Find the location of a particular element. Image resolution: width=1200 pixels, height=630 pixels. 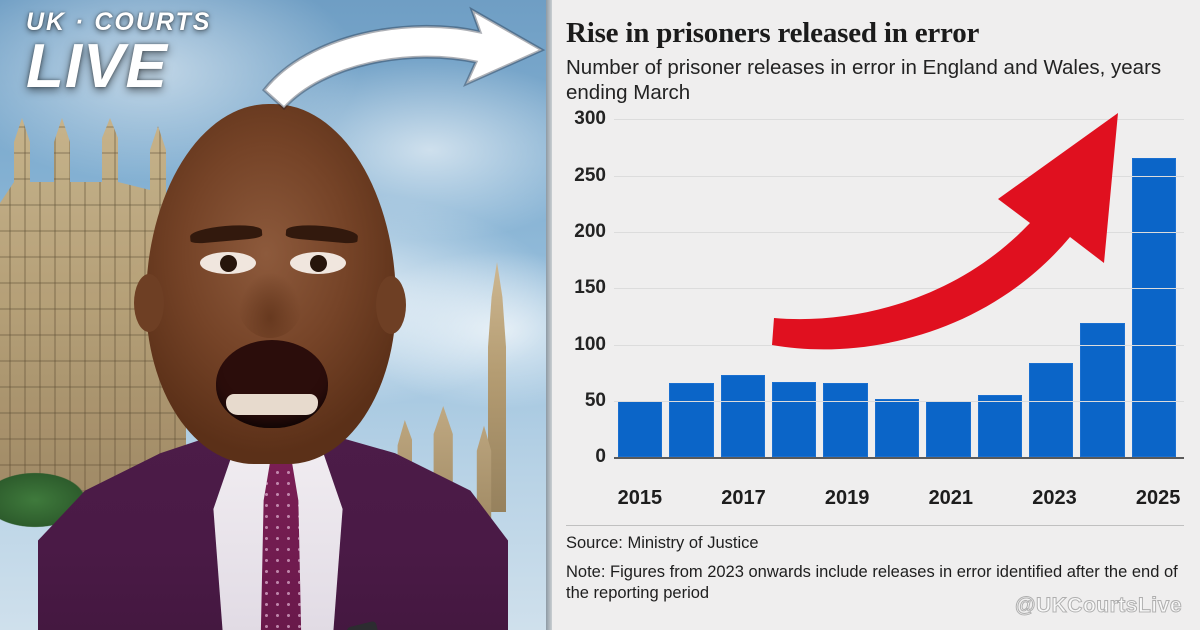

y-axis-tick-label: 50 is located at coordinates (595, 401).